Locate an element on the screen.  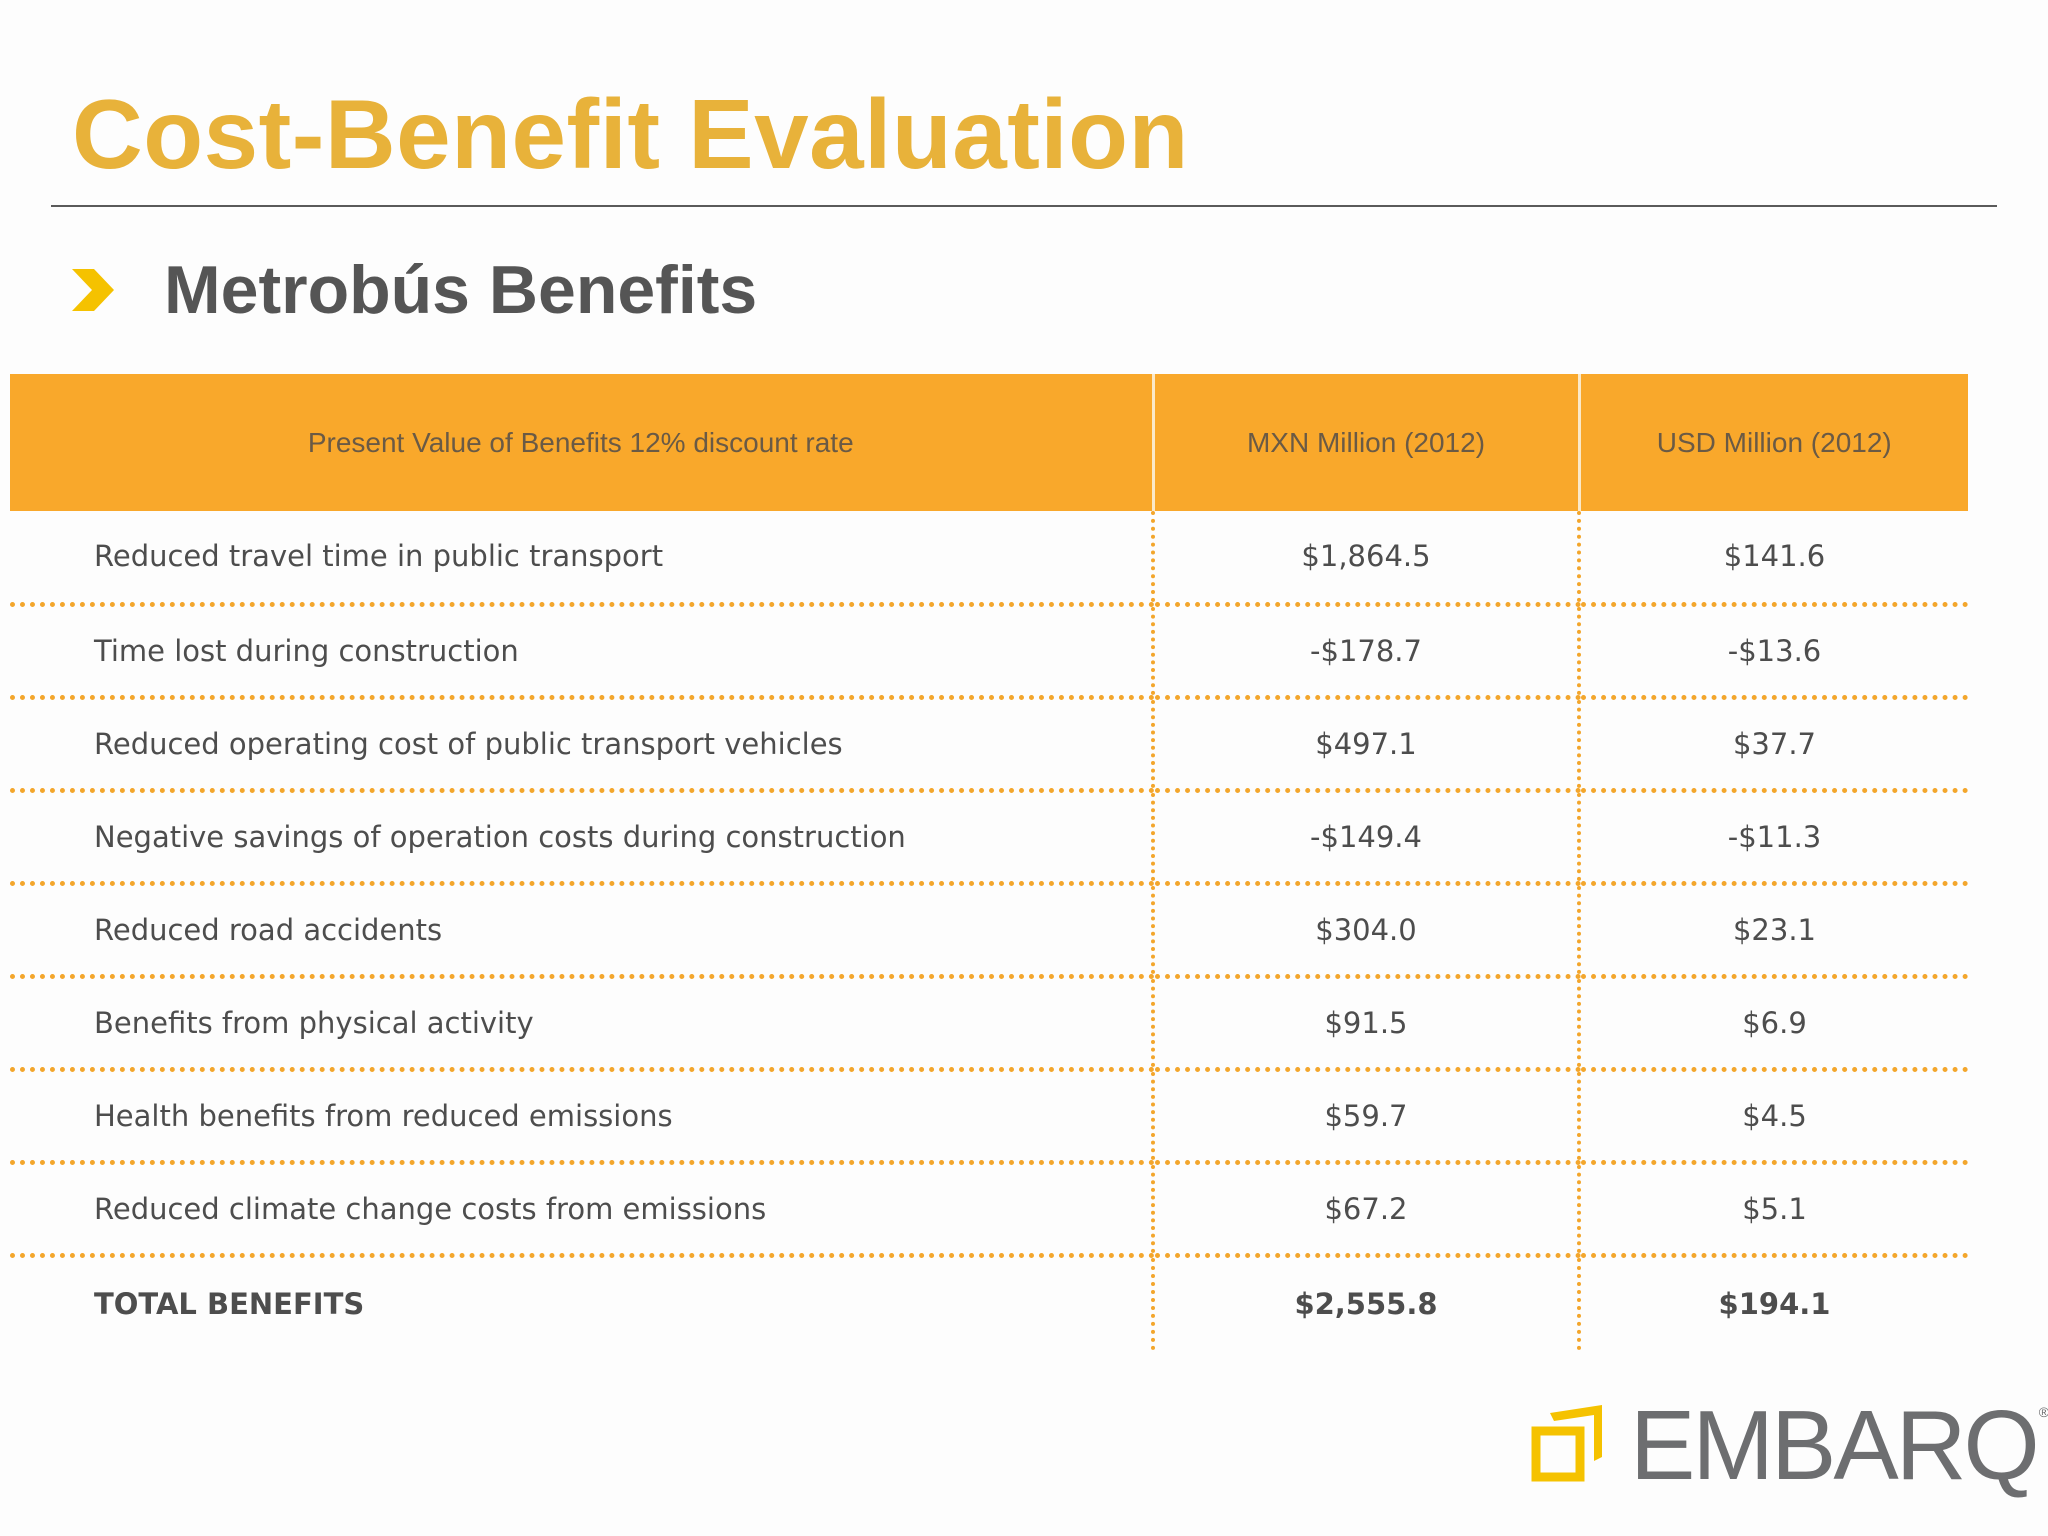
row-usd-value: $5.1 is located at coordinates (1772, 1210).